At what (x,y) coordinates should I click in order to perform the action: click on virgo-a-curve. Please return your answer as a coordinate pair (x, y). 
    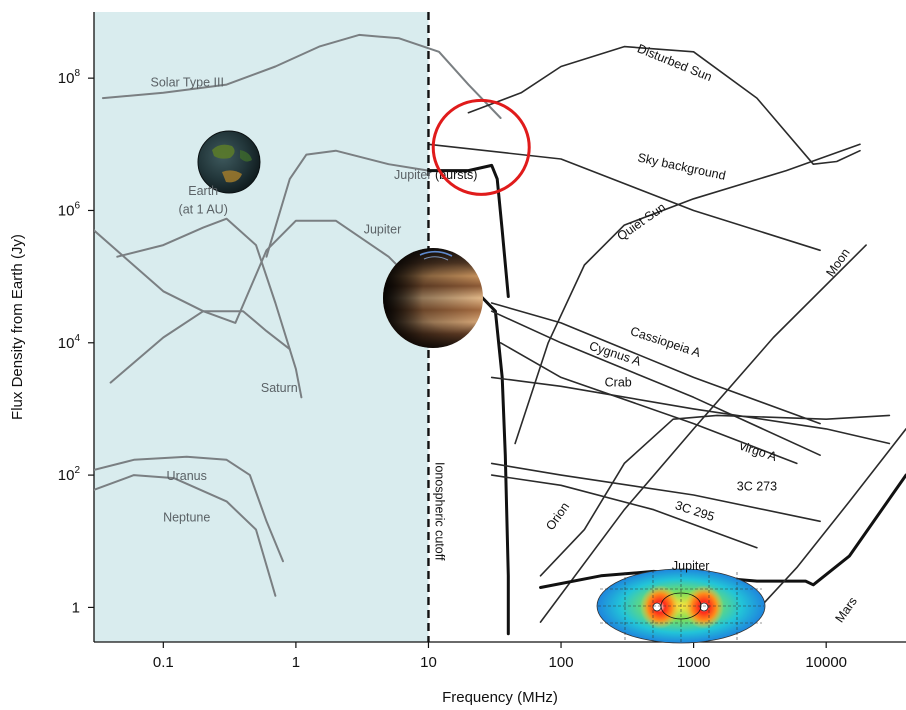
    Looking at the image, I should click on (648, 403).